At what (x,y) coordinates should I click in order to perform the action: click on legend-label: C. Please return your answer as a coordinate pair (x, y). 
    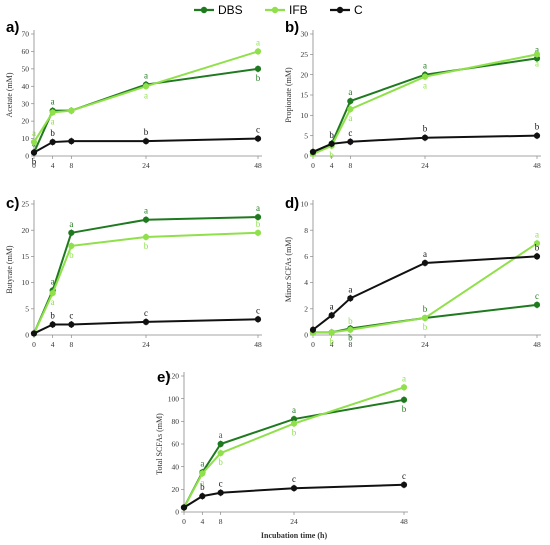
    Looking at the image, I should click on (358, 10).